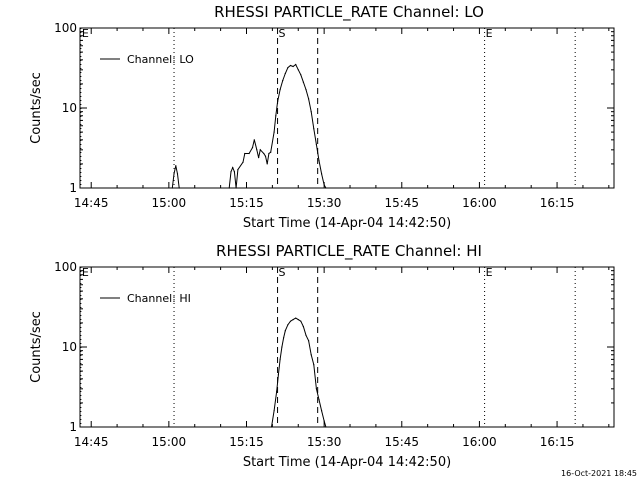  What do you see at coordinates (557, 203) in the screenshot?
I see `x-tick-label: 16:15` at bounding box center [557, 203].